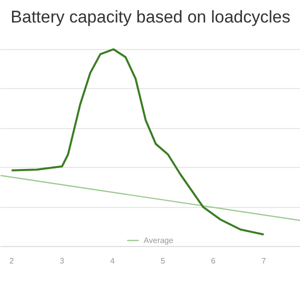  I want to click on x-tick-label: 6, so click(213, 261).